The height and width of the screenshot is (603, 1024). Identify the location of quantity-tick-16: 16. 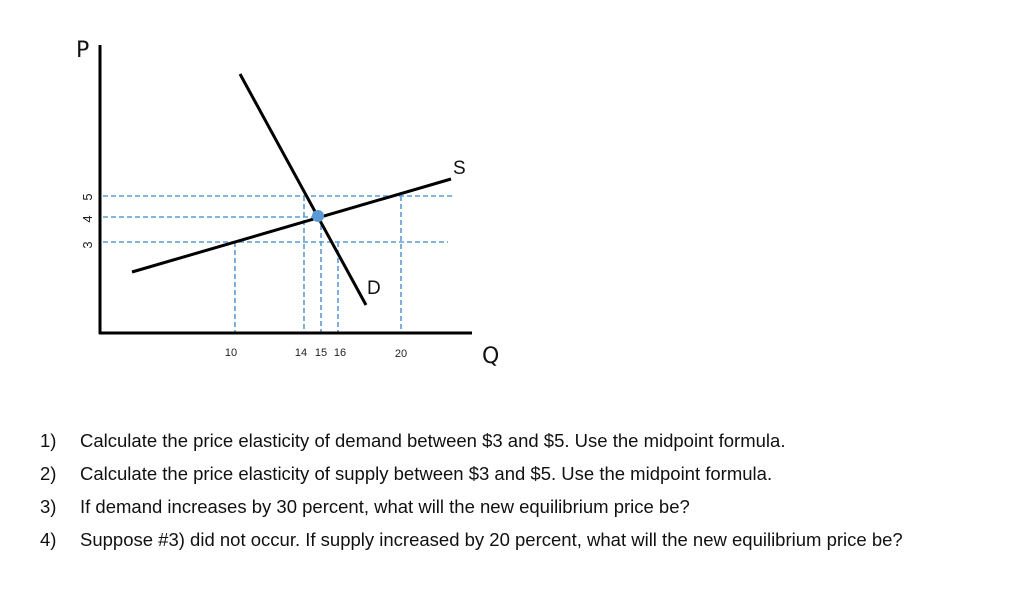
(340, 353).